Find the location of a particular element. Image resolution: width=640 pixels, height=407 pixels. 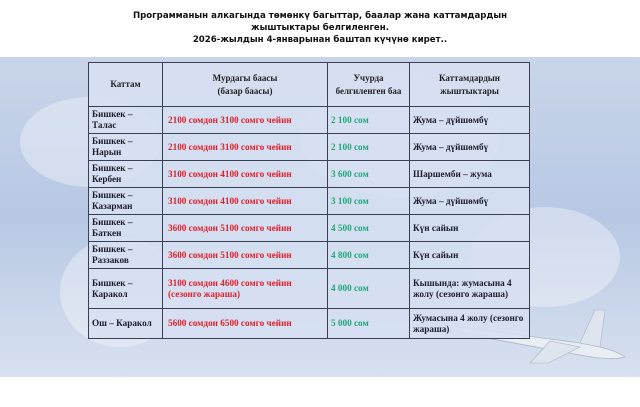

new-price: 3 100 сом is located at coordinates (368, 201).